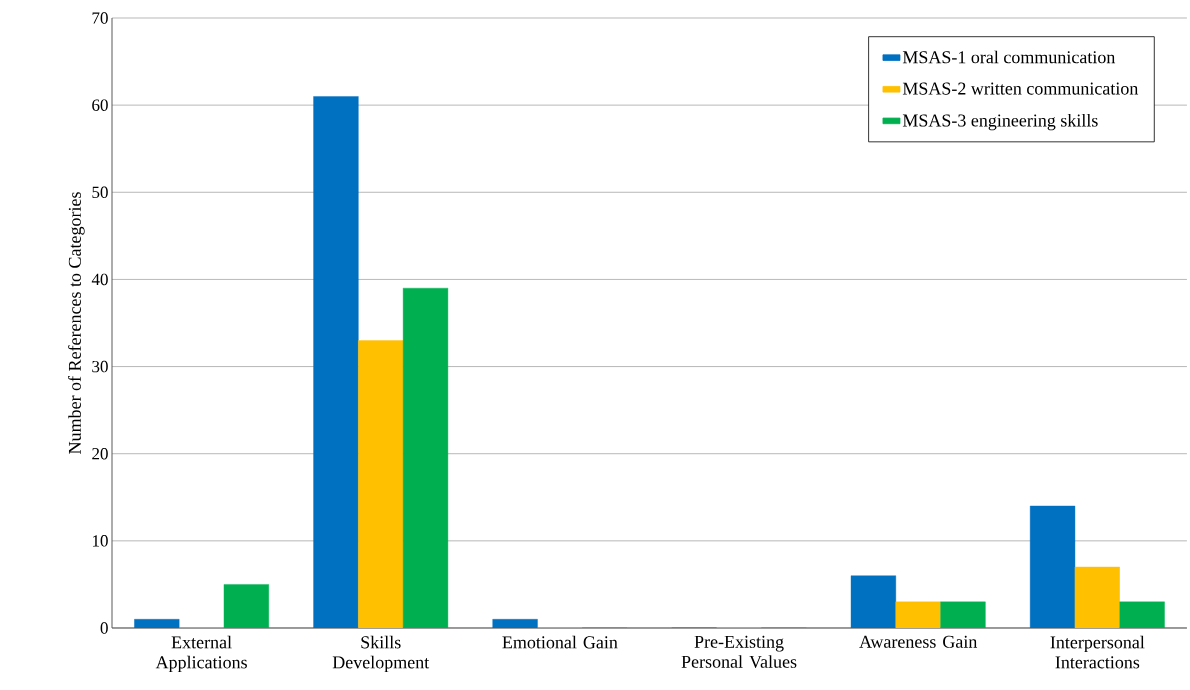 The width and height of the screenshot is (1190, 690). I want to click on legend-label: MSAS-1 oral communication, so click(1009, 57).